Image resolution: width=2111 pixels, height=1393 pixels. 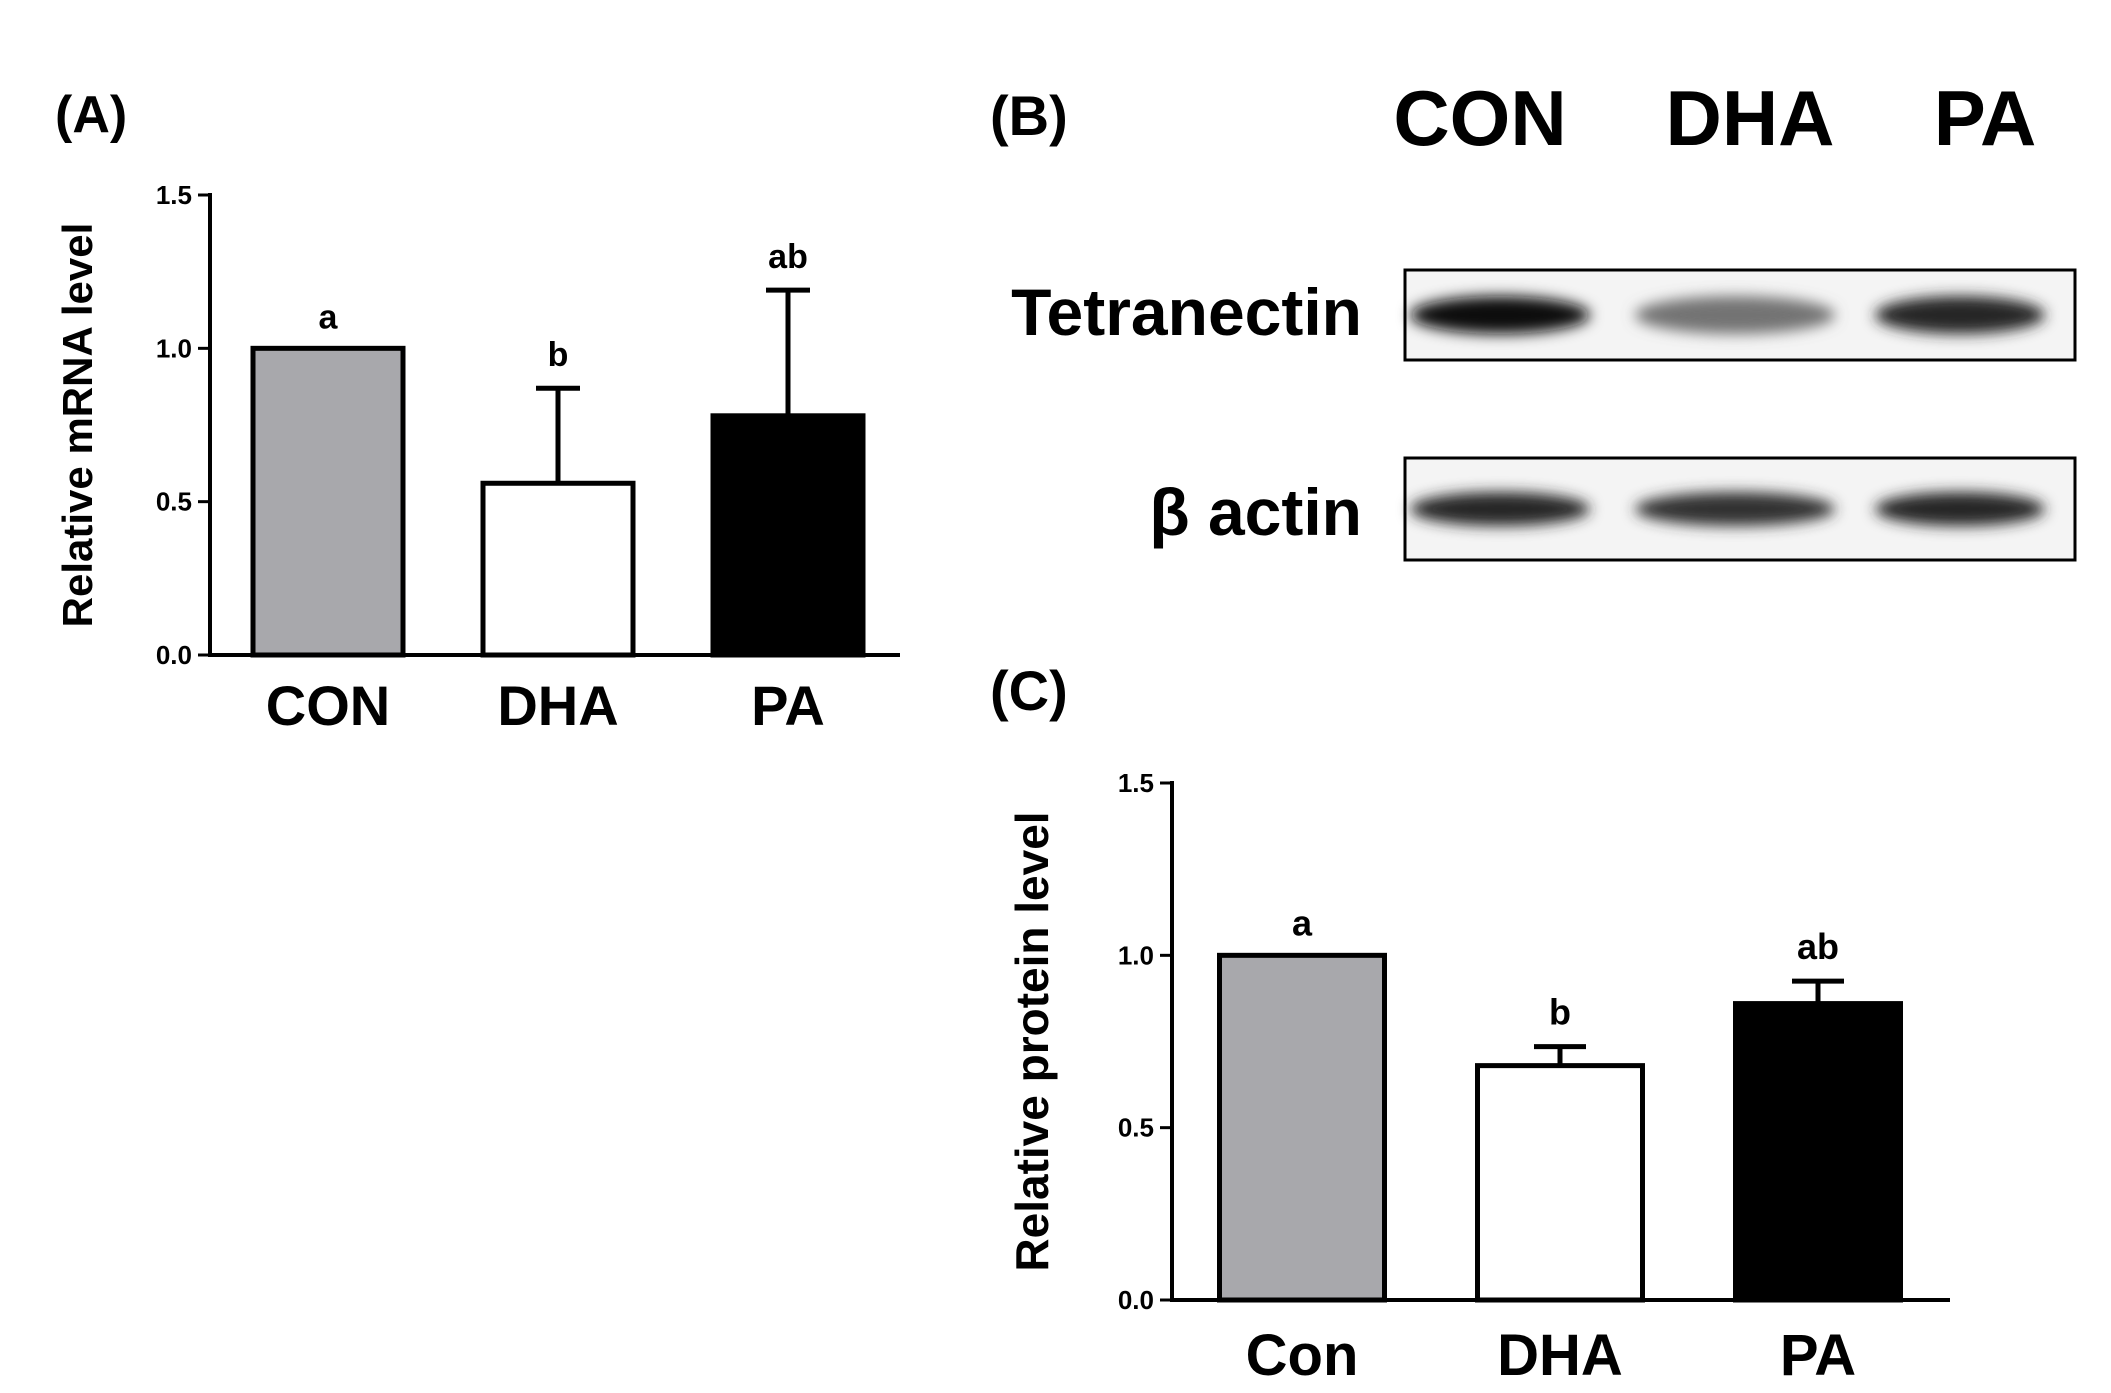 I want to click on lane-label-dha: DHA, so click(x=1750, y=118).